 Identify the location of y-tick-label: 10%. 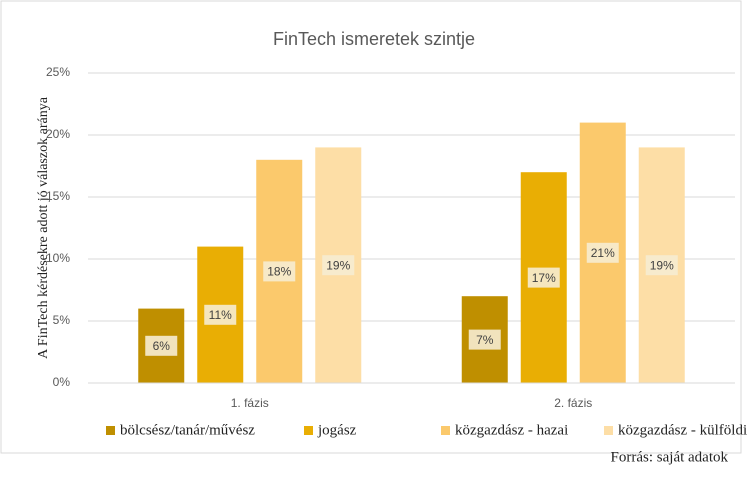
(58, 258).